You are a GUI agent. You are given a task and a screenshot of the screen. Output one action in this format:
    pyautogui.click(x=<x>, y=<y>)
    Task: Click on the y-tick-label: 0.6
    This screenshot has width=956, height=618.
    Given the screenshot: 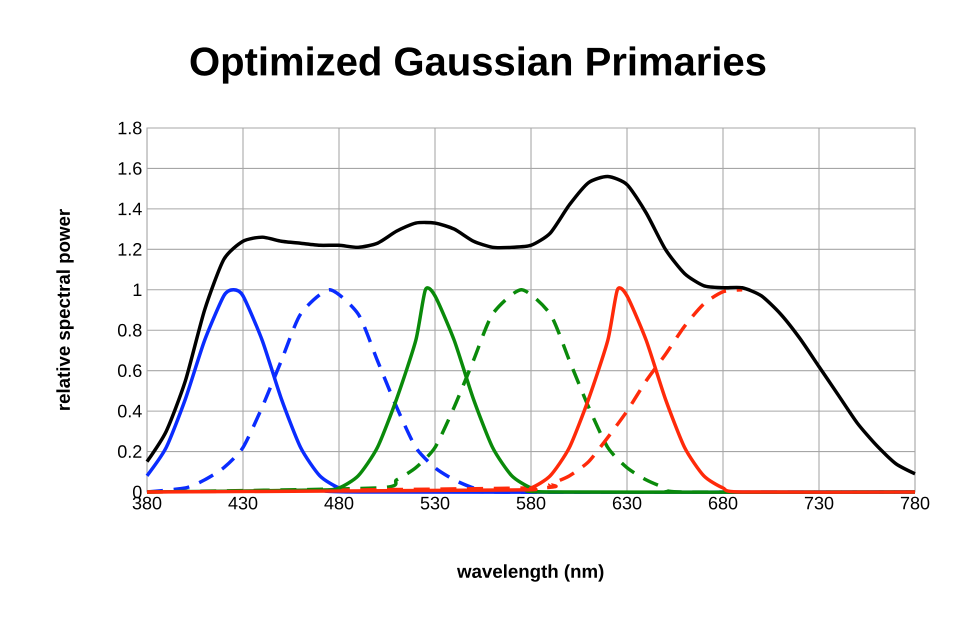 What is the action you would take?
    pyautogui.click(x=130, y=371)
    